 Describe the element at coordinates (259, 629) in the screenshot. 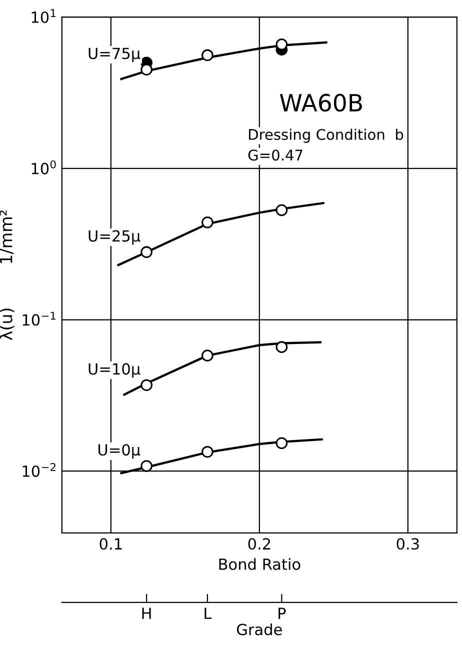

I see `x2-axis-title: Grade` at that location.